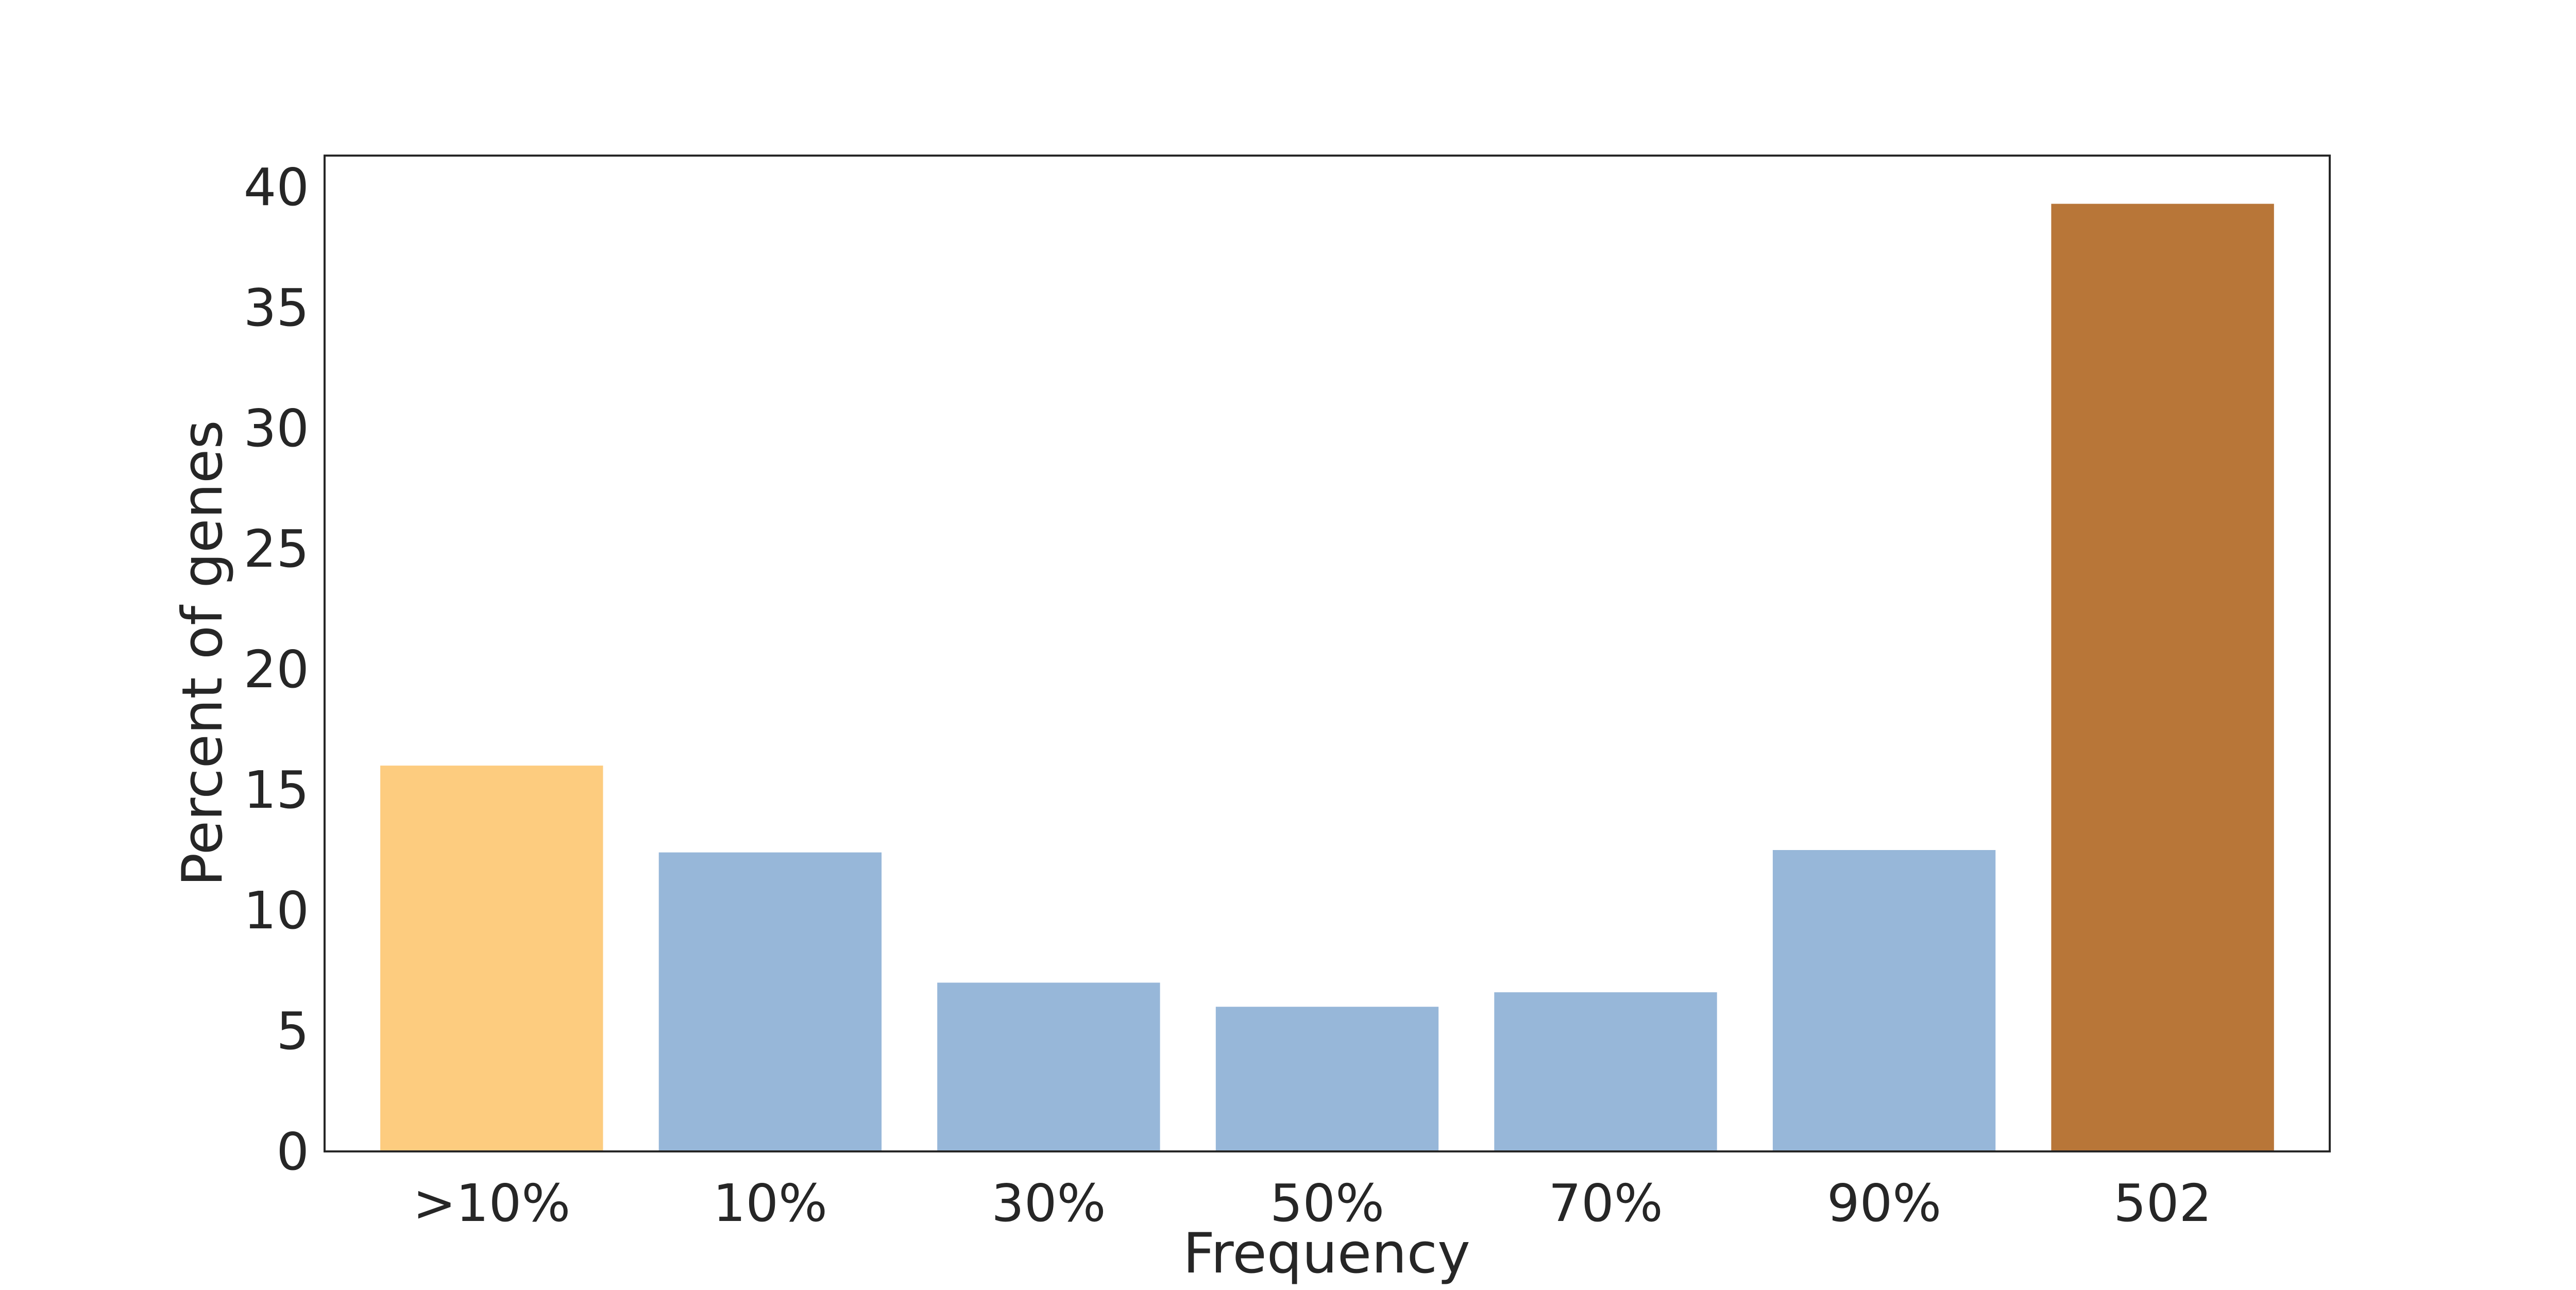 This screenshot has height=1290, width=2576. What do you see at coordinates (1327, 1203) in the screenshot?
I see `x-tick-label: 50%` at bounding box center [1327, 1203].